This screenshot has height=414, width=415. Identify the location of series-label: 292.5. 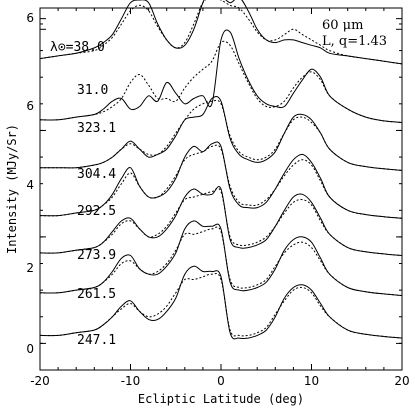
(96, 211).